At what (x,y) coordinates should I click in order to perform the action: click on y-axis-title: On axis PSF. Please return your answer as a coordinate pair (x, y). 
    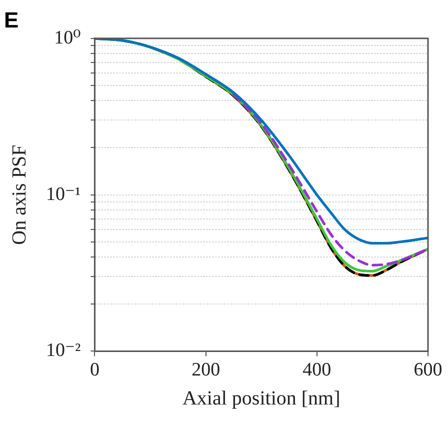
    Looking at the image, I should click on (19, 194).